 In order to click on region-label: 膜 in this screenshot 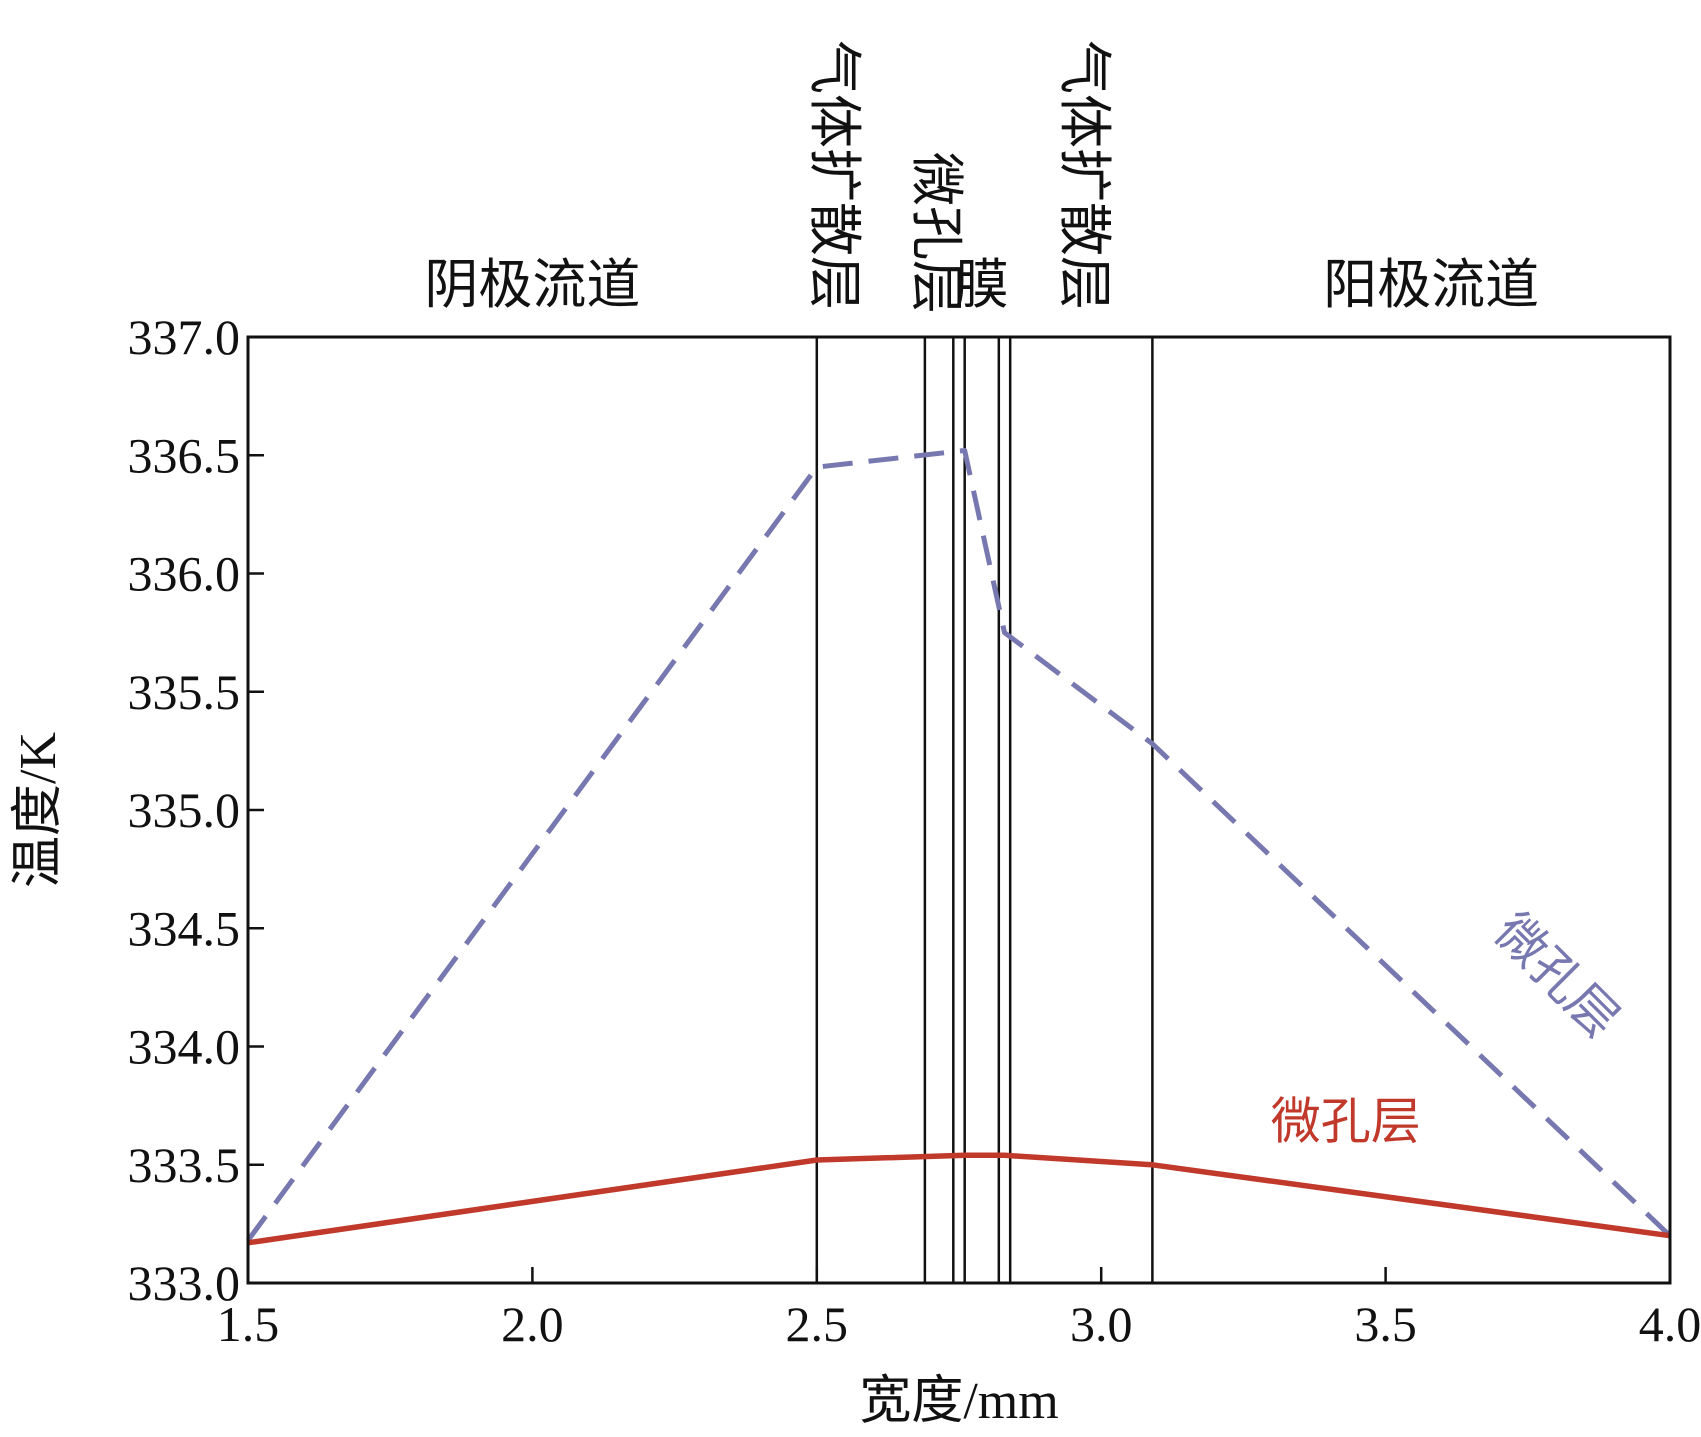, I will do `click(982, 285)`.